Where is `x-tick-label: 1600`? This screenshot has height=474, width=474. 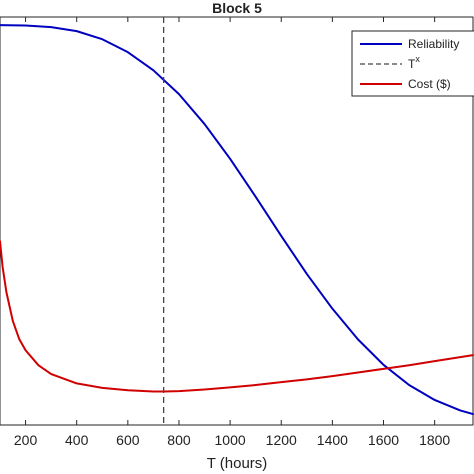
x-tick-label: 1600 is located at coordinates (383, 440).